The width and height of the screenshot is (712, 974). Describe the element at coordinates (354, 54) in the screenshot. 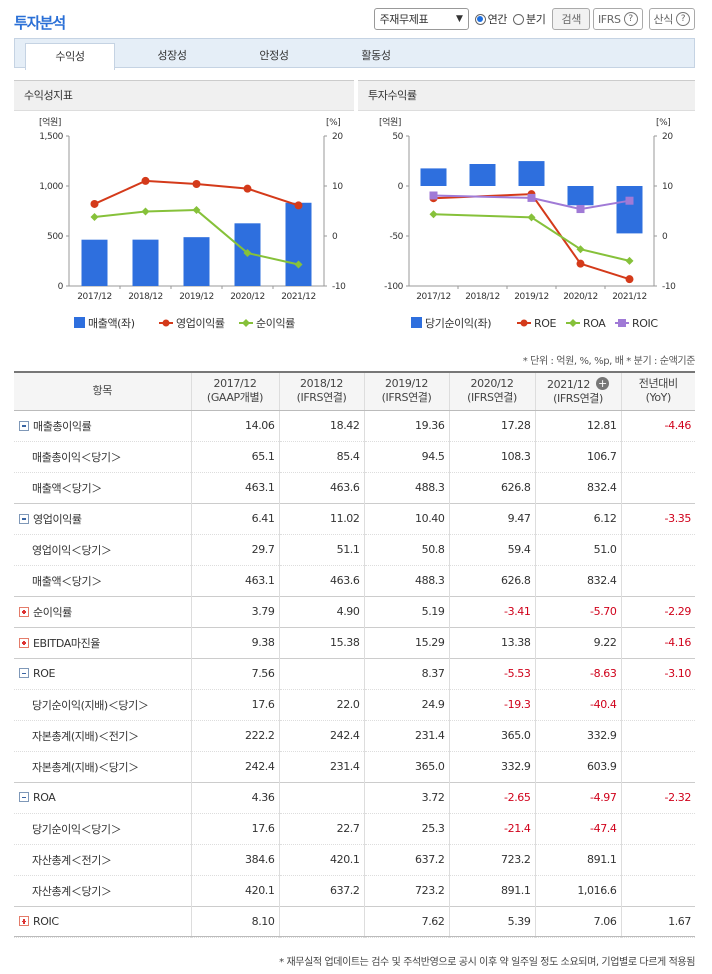

I see `tab-bar: 수익성 성장성 안정성 활동성` at that location.